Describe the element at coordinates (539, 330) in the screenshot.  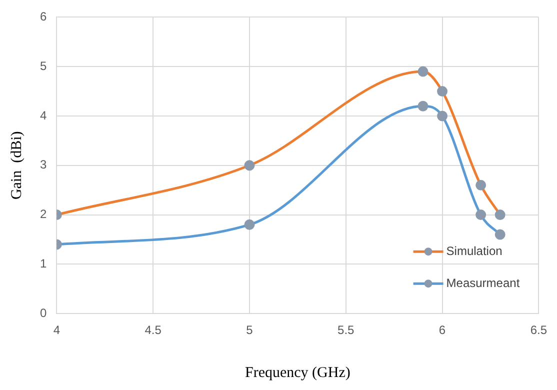
I see `x-tick-label: 6.5` at that location.